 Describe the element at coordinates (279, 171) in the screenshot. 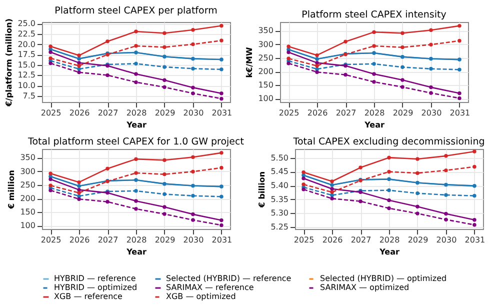

I see `y-tick-label: 5.45` at that location.